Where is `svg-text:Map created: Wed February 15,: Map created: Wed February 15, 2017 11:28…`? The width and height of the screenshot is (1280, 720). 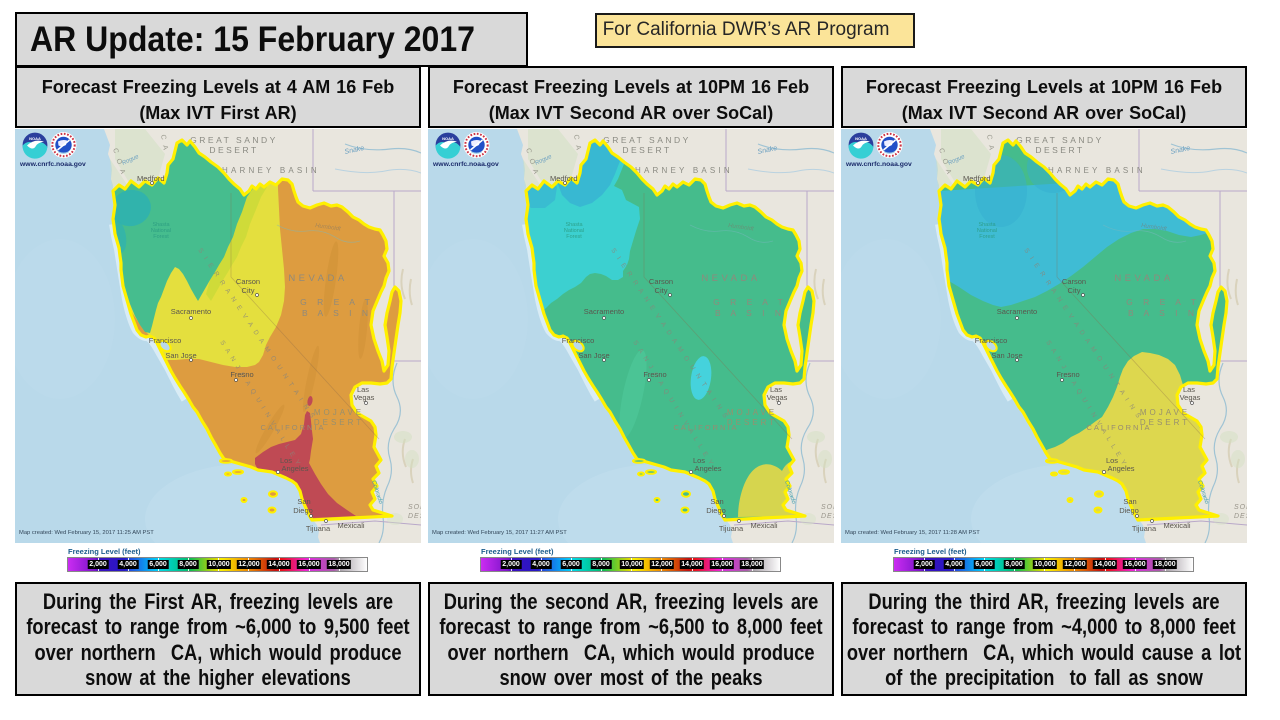
svg-text:Map created: Wed February 15,: Map created: Wed February 15, 2017 11:28… is located at coordinates (912, 533).